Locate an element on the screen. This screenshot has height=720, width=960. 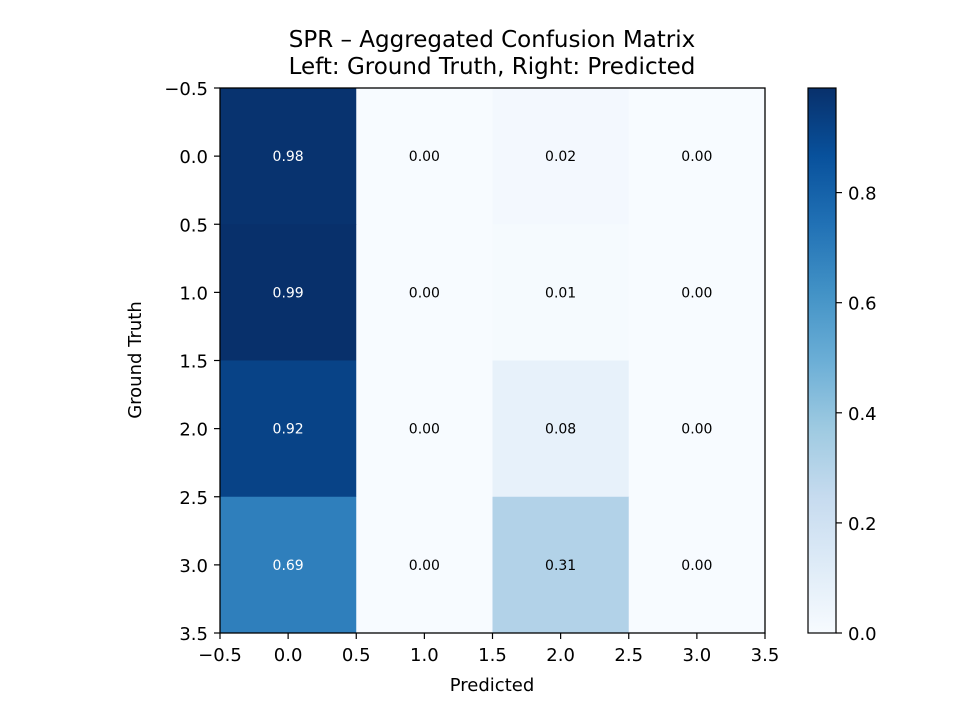
cell-value-label: 0.69 is located at coordinates (288, 566).